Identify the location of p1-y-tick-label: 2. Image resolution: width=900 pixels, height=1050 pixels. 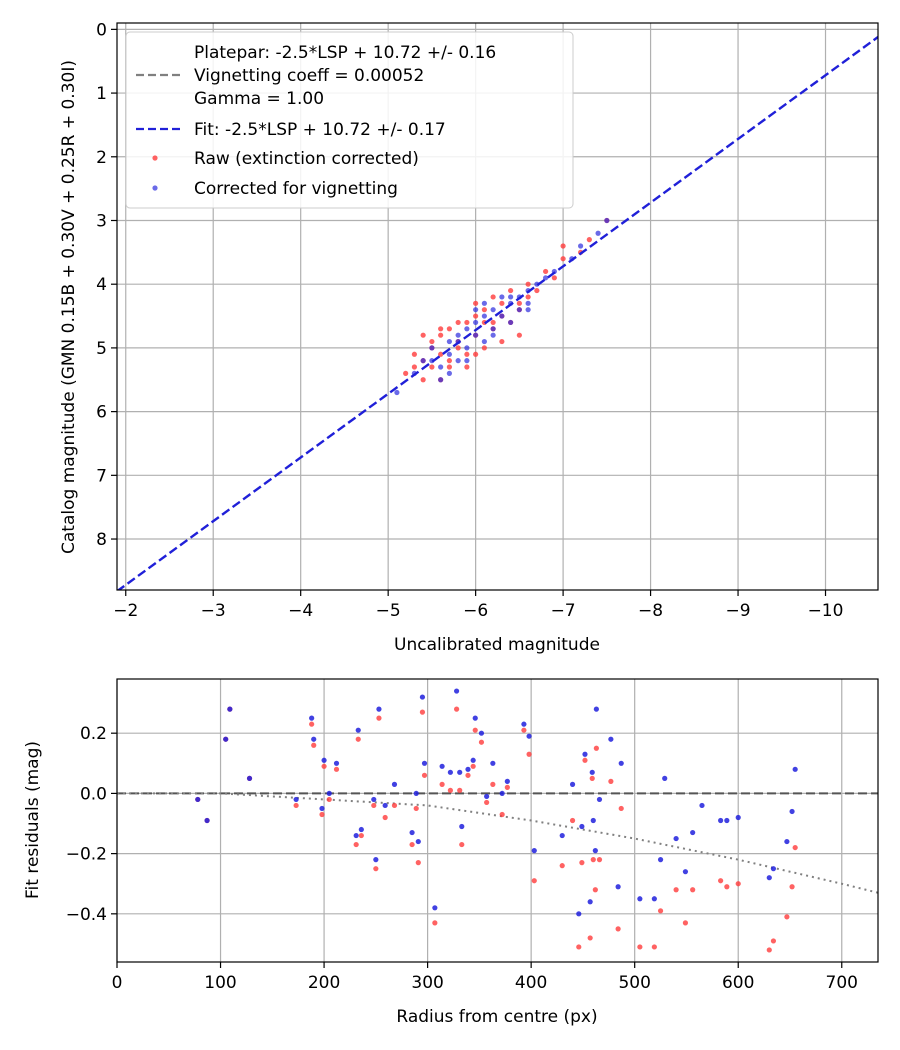
(101, 158).